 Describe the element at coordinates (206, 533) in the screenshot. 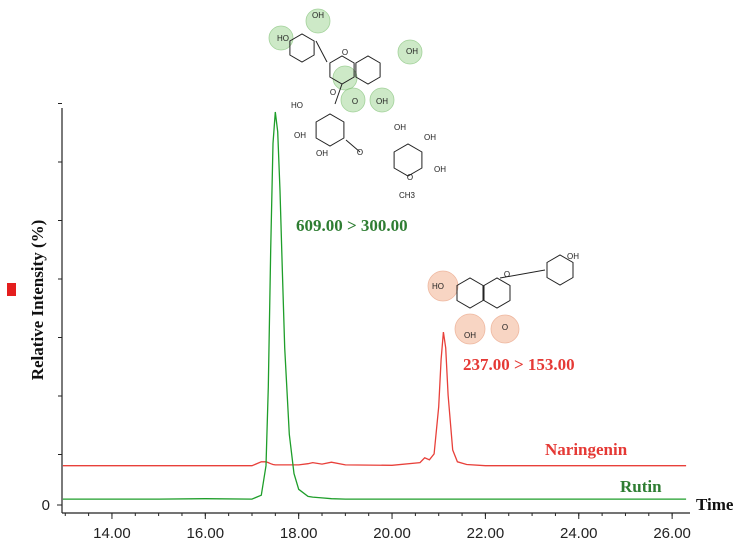

I see `x-tick-label: 16.00` at that location.